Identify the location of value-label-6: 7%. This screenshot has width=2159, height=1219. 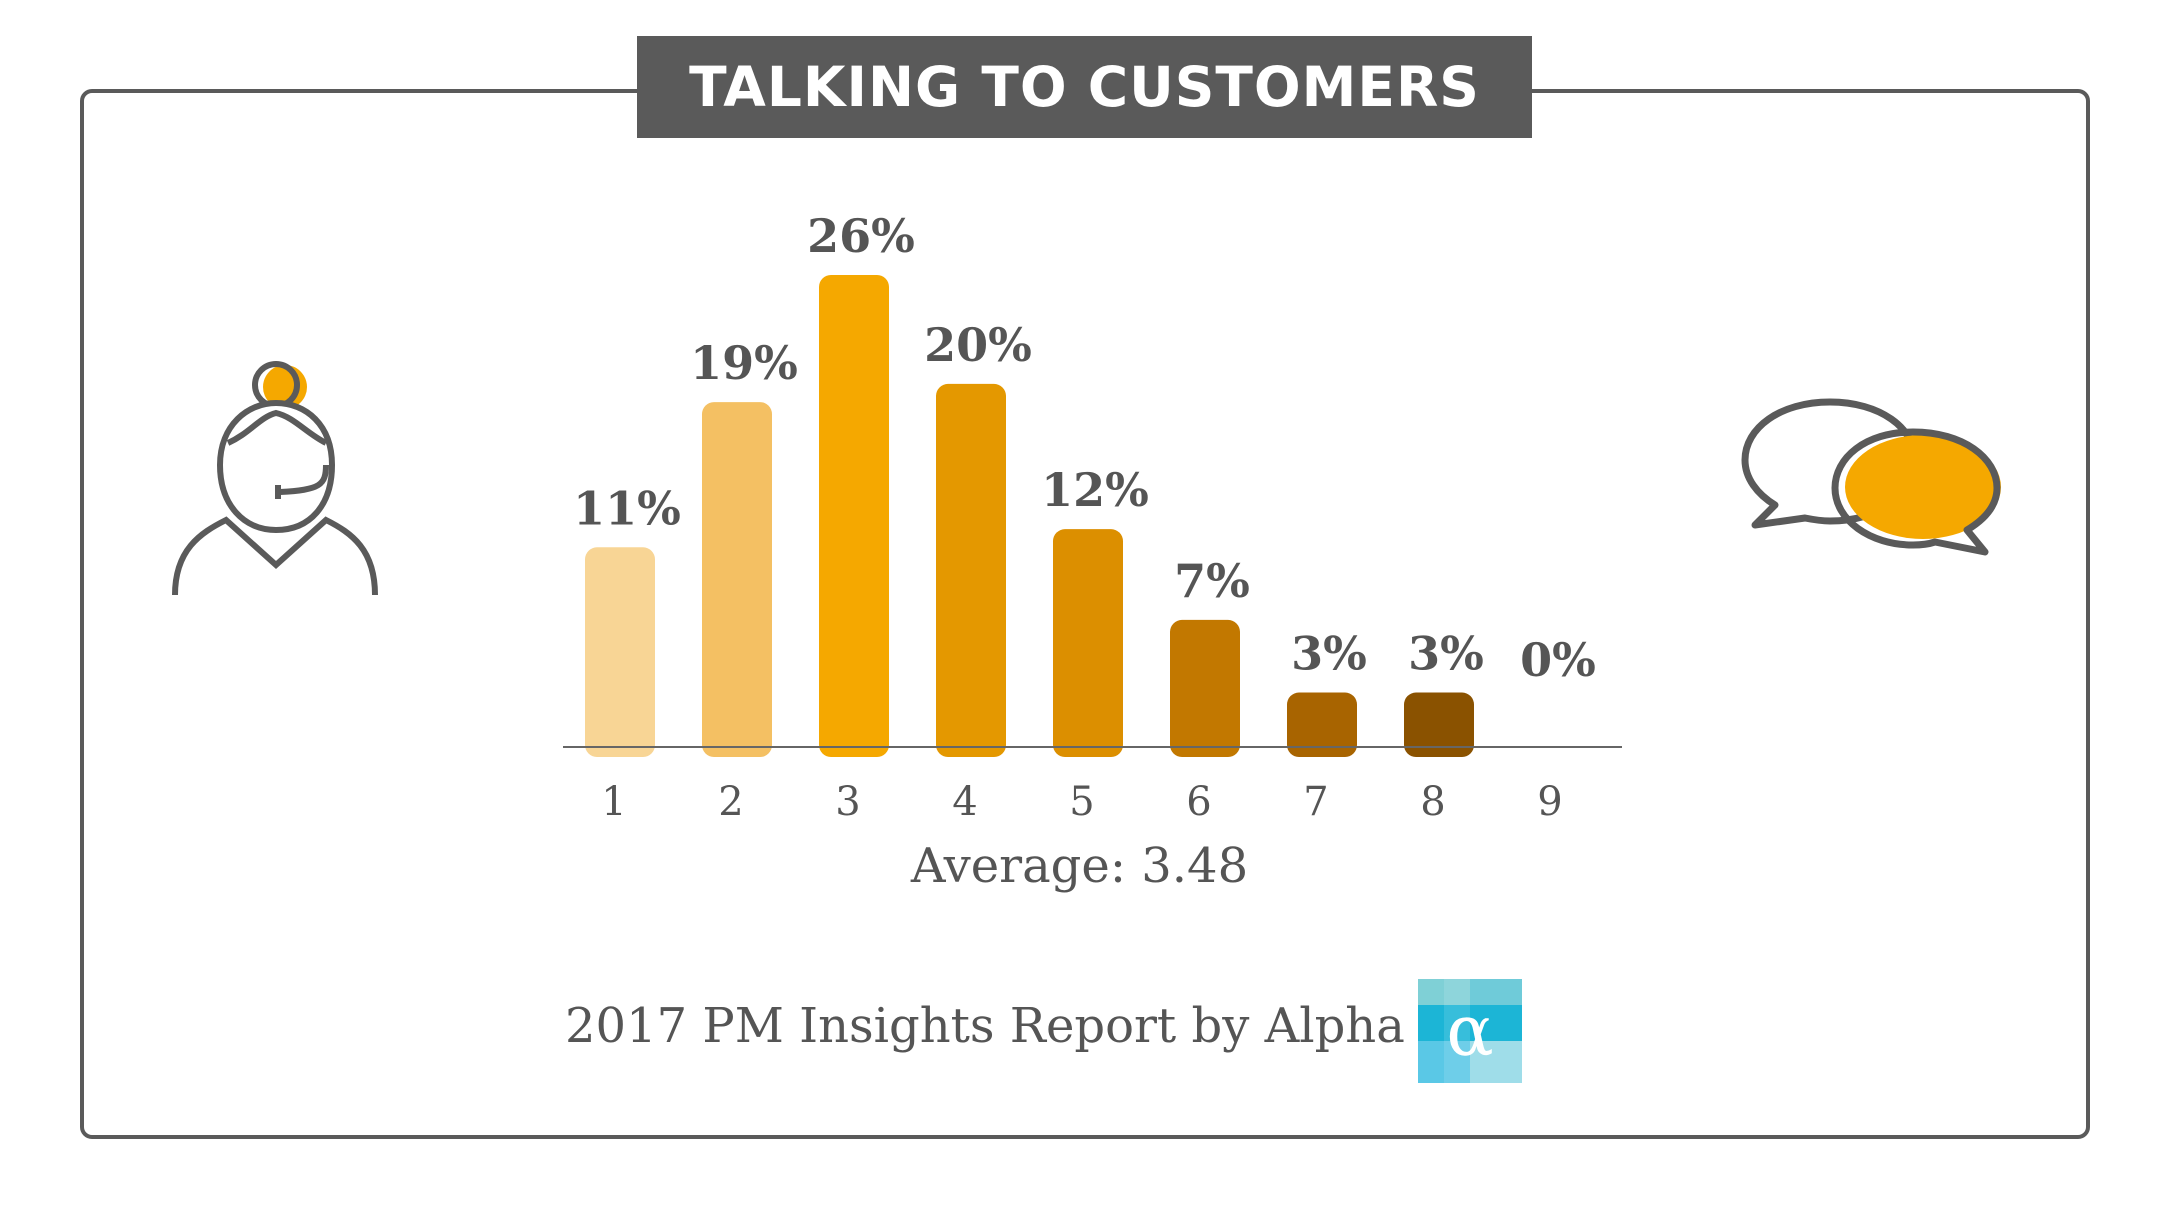
(1212, 581).